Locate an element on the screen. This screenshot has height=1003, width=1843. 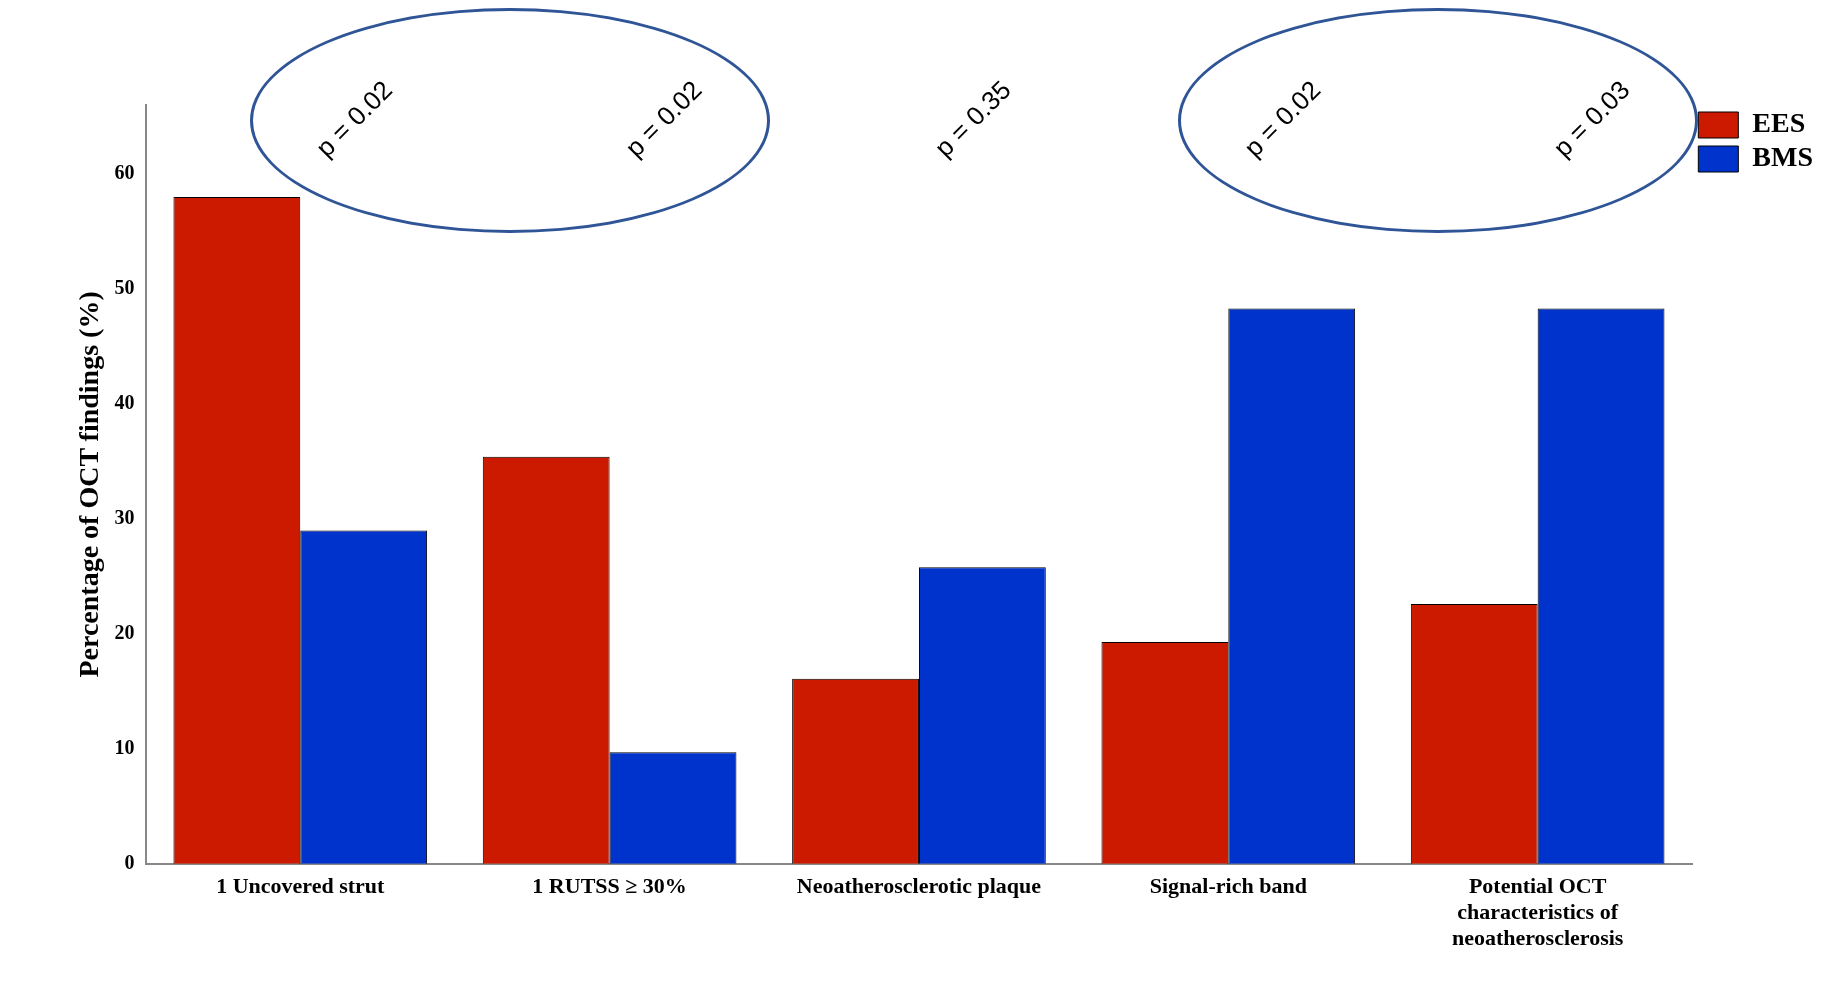
y-tick-label: 30 is located at coordinates (124, 517).